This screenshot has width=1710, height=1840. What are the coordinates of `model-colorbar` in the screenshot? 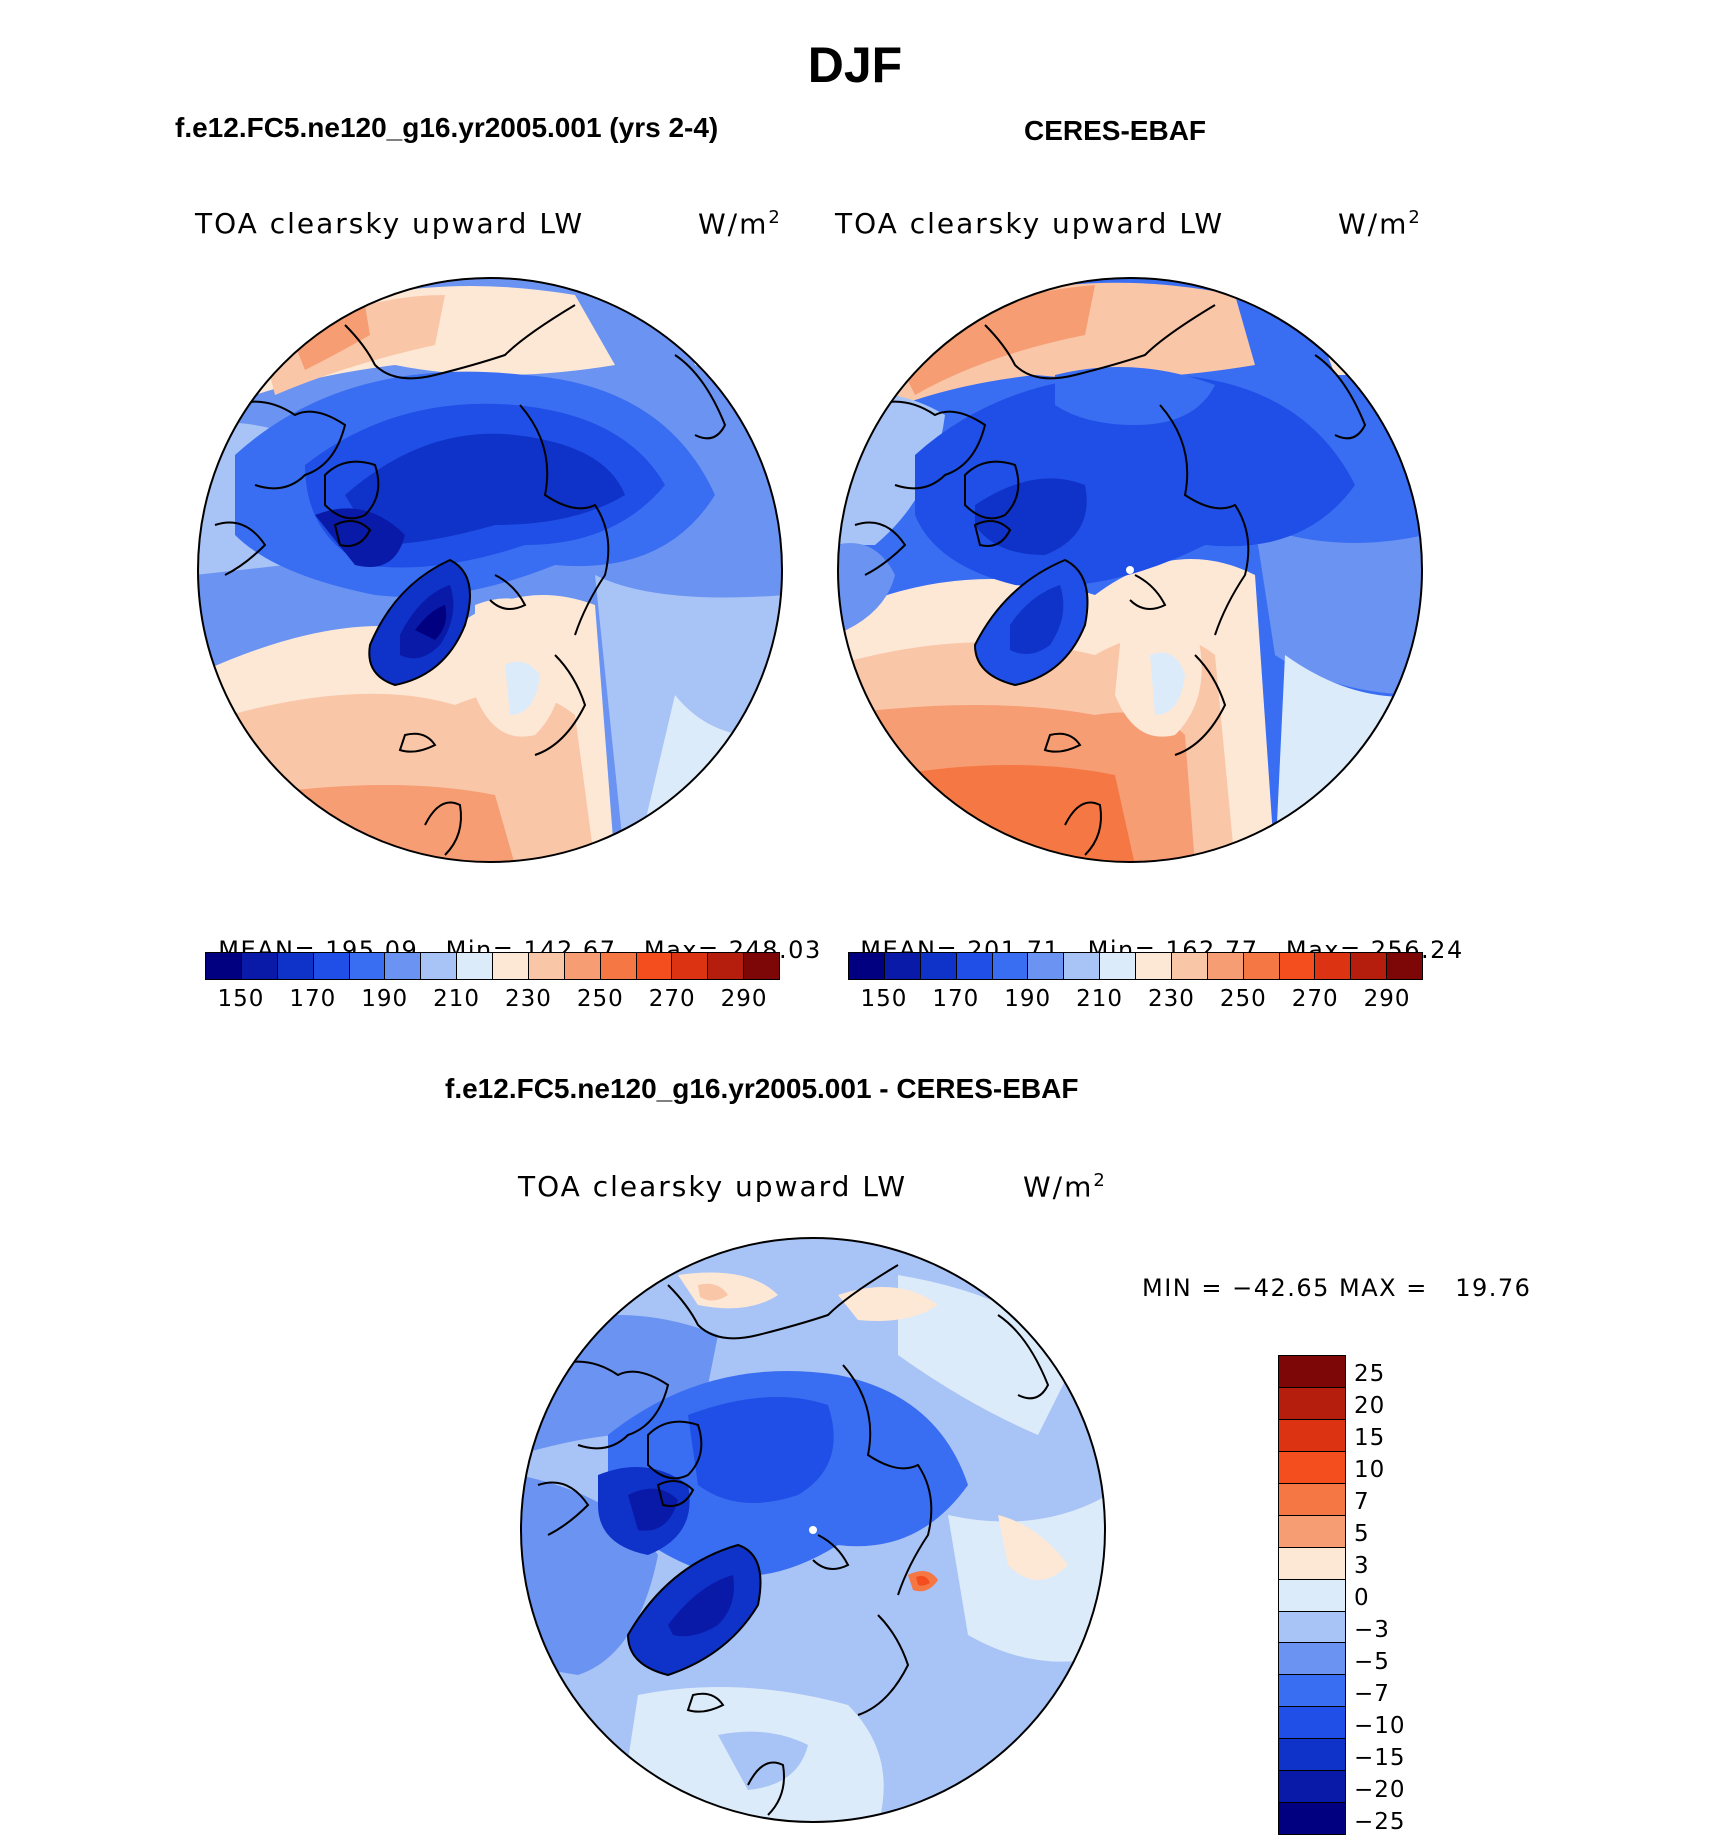 It's located at (492, 966).